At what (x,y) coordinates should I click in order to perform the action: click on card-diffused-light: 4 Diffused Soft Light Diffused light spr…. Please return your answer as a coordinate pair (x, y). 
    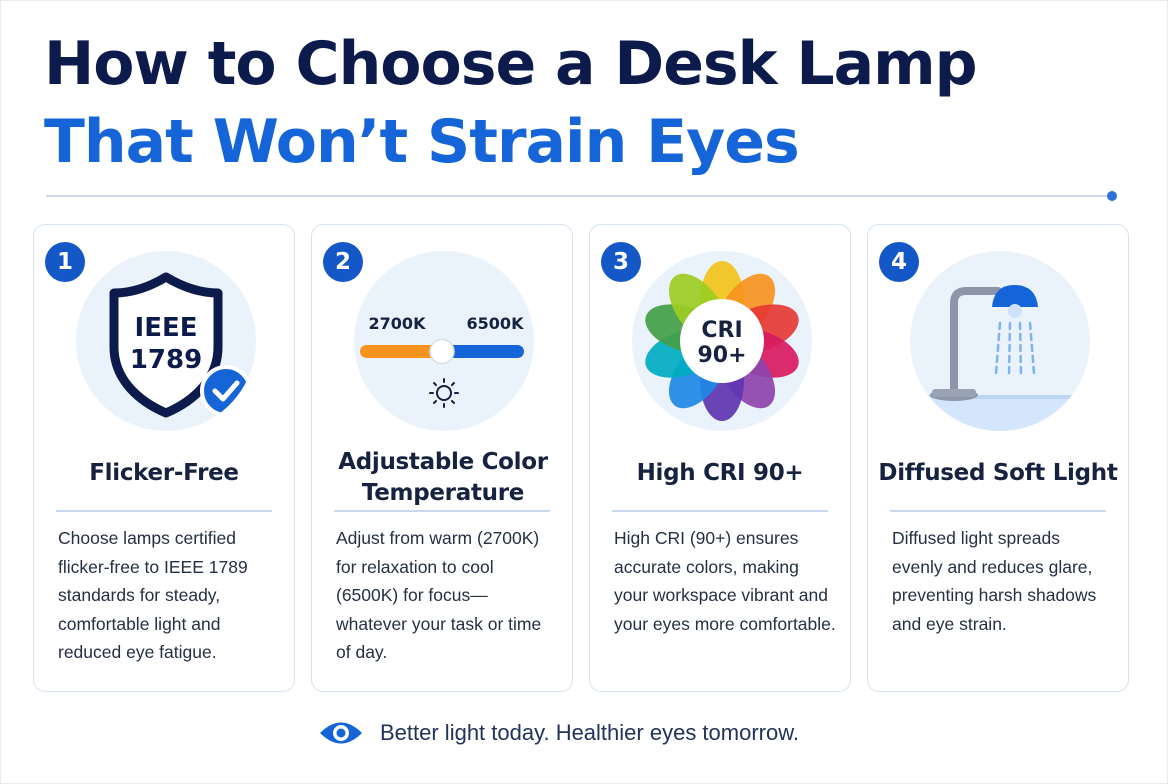
    Looking at the image, I should click on (998, 458).